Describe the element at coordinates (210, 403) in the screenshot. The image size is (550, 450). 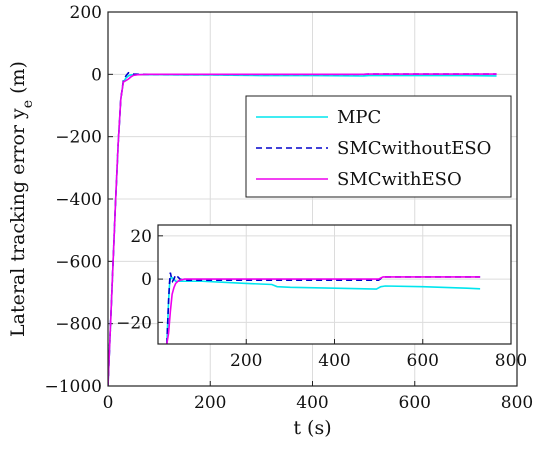
I see `main-x-tick-label: 200` at that location.